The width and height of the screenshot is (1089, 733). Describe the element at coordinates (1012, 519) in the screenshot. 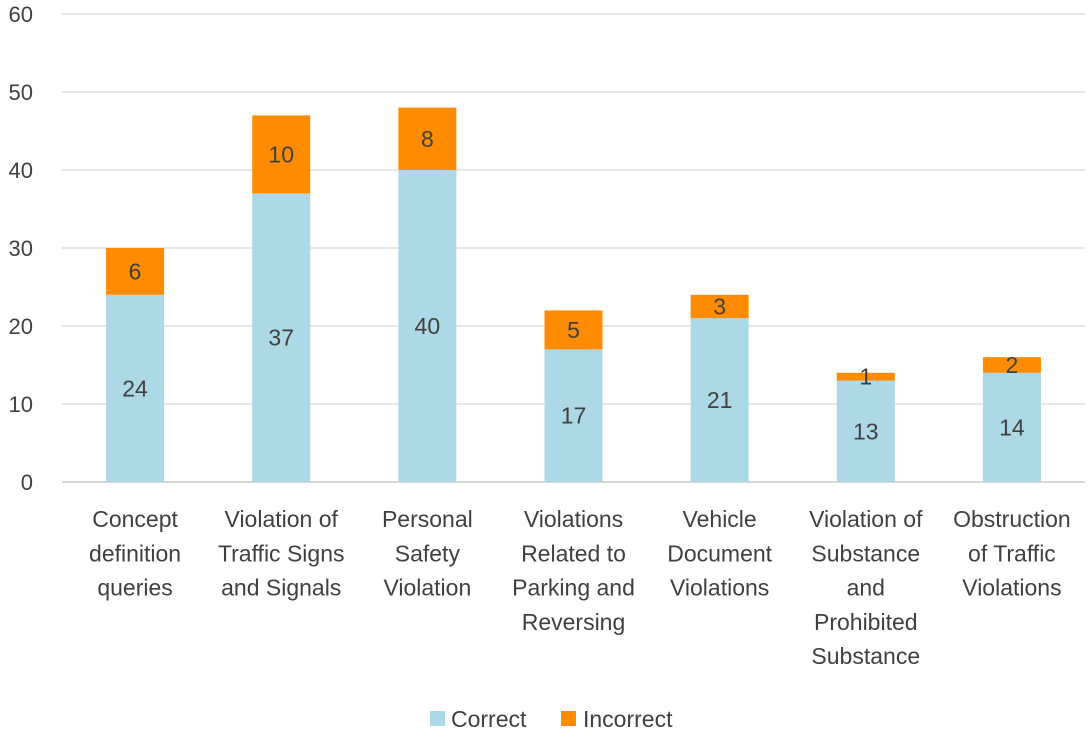

I see `category-label-line: Obstruction` at that location.